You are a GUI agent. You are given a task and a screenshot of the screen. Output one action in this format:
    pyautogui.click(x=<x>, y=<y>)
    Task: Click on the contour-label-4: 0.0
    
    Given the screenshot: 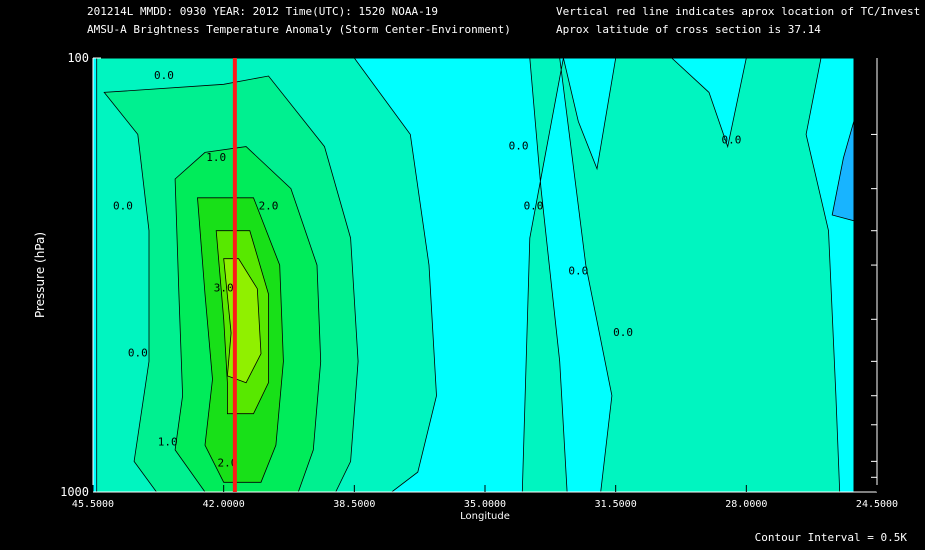 What is the action you would take?
    pyautogui.click(x=534, y=206)
    